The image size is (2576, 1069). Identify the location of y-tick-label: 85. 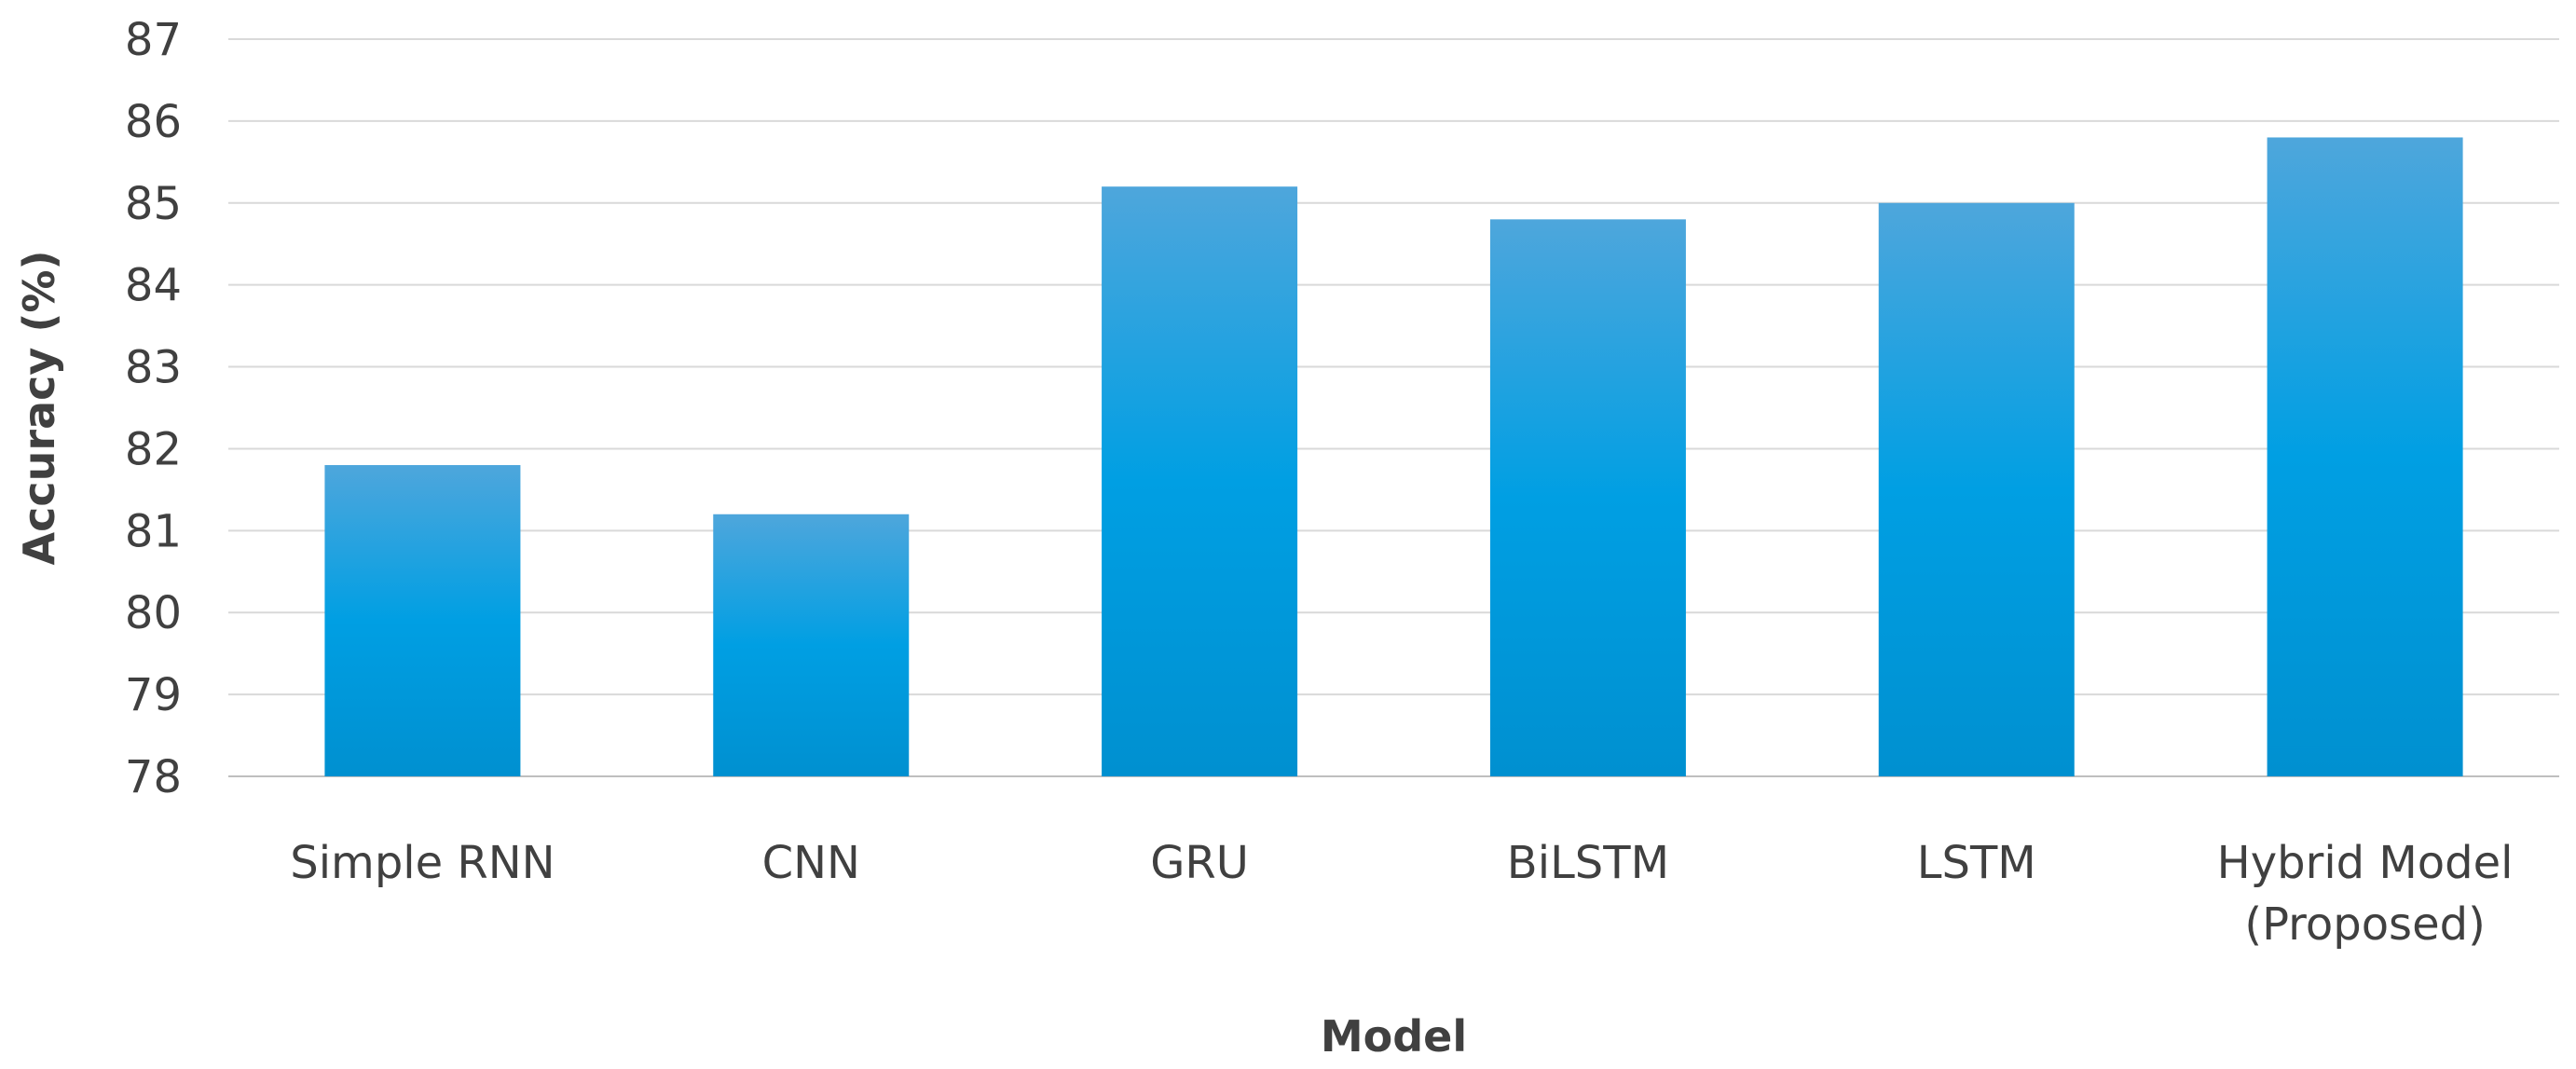
(153, 204).